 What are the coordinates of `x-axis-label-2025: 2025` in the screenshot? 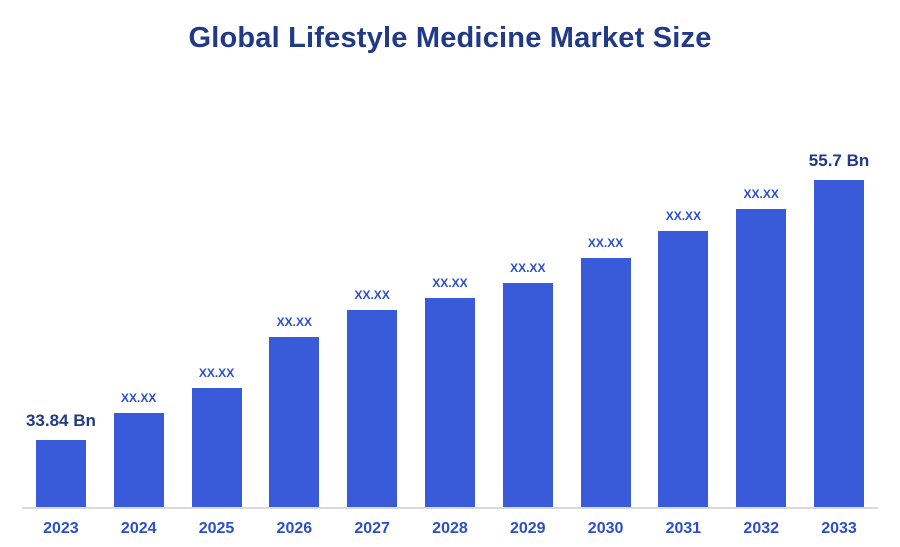 It's located at (216, 528).